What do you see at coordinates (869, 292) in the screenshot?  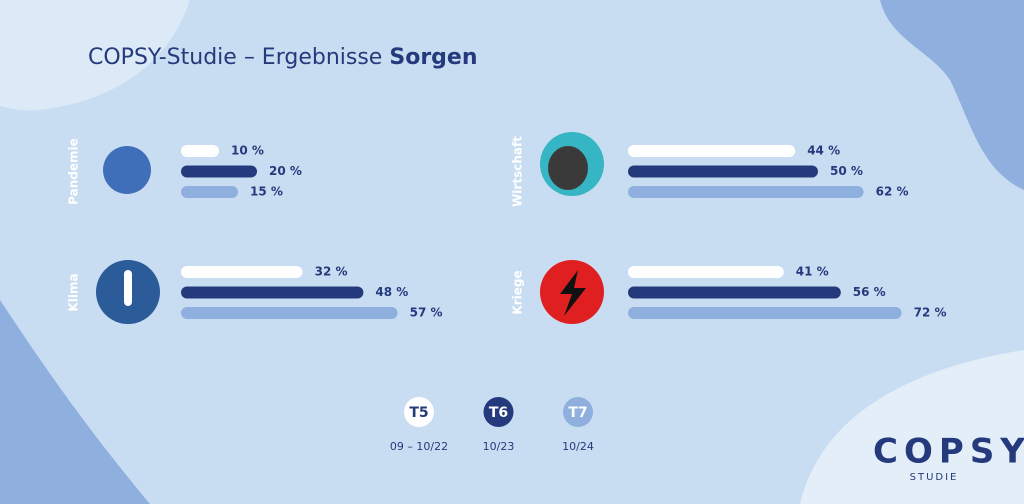 I see `value-label: 56 %` at bounding box center [869, 292].